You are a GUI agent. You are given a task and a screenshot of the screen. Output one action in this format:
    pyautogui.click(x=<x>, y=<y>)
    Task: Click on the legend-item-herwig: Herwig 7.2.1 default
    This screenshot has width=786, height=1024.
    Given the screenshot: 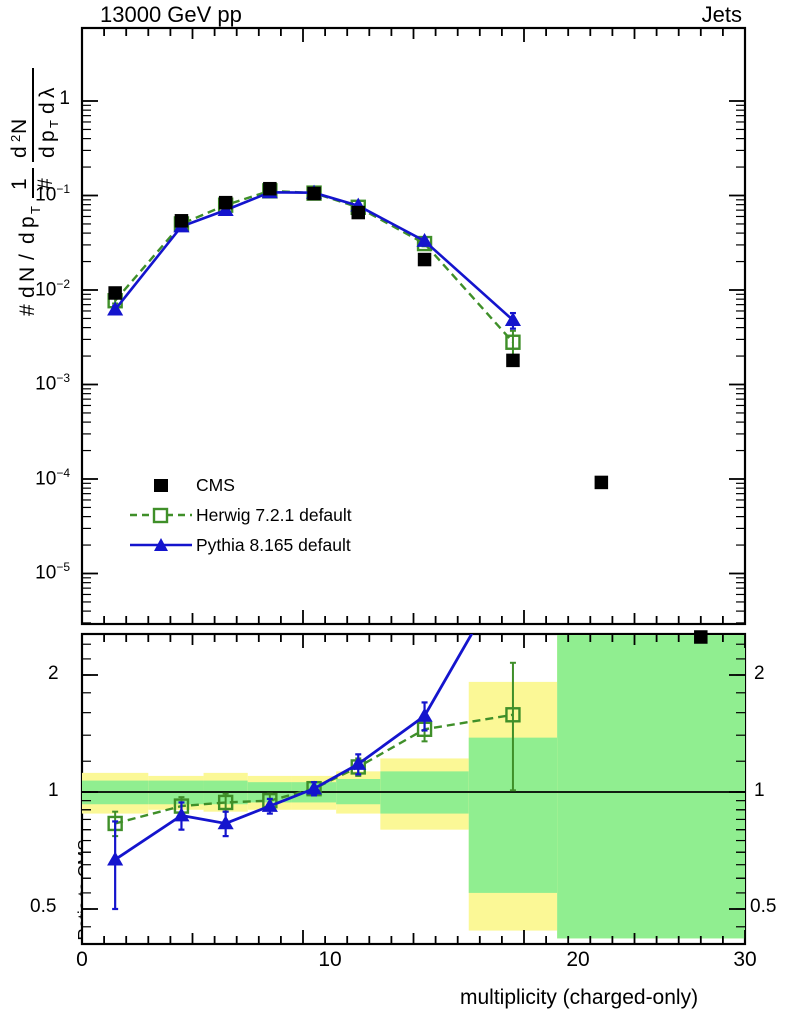 What is the action you would take?
    pyautogui.click(x=239, y=515)
    